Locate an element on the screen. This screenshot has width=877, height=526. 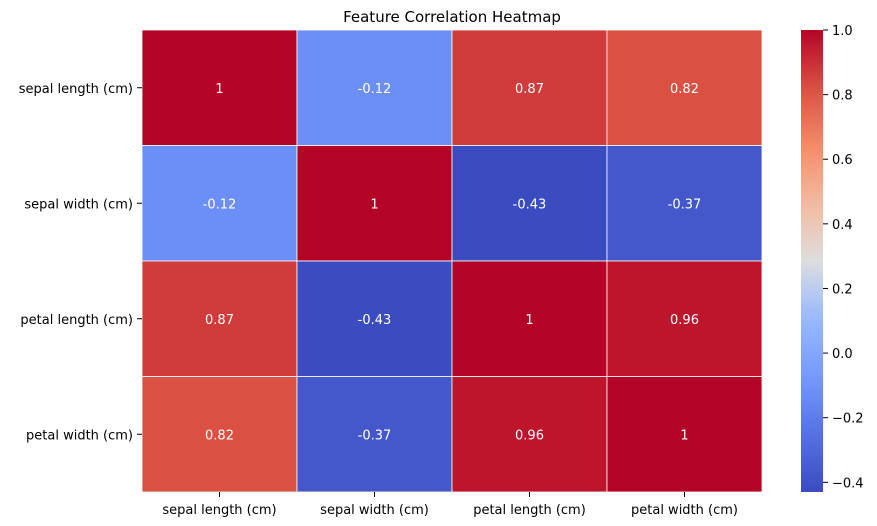
colorbar-tick-label: −0.2 is located at coordinates (848, 419).